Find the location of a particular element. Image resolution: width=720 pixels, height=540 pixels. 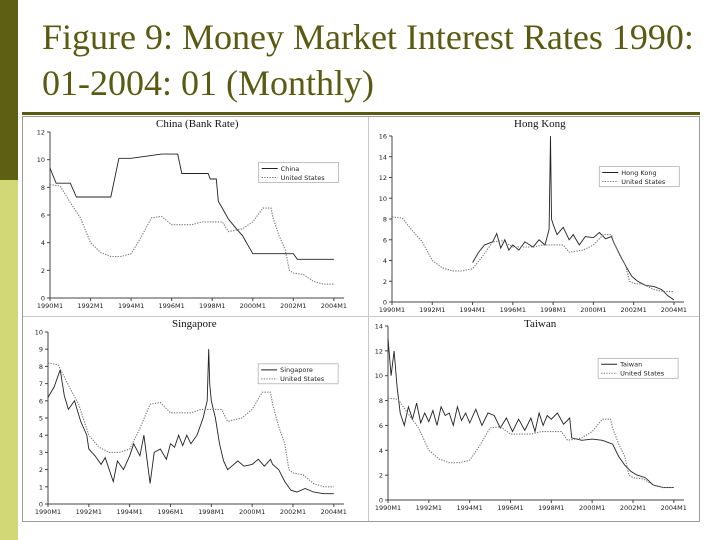

x-tick-label-singapore: 2004M1 is located at coordinates (334, 512).